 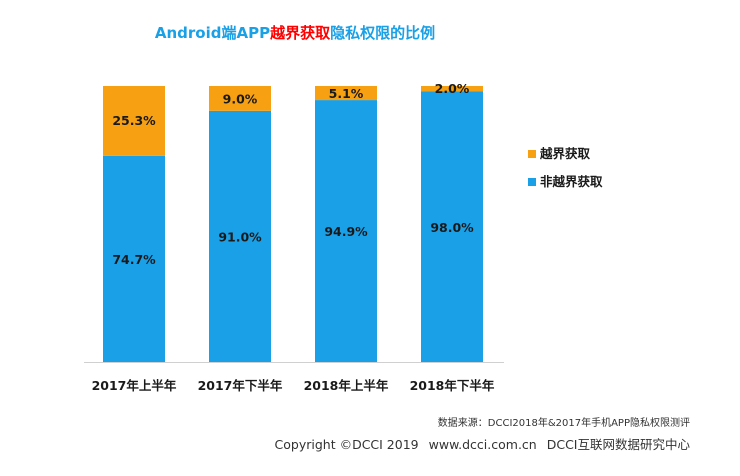 I want to click on data-label-non-overreach-3: 94.9%, so click(x=346, y=231).